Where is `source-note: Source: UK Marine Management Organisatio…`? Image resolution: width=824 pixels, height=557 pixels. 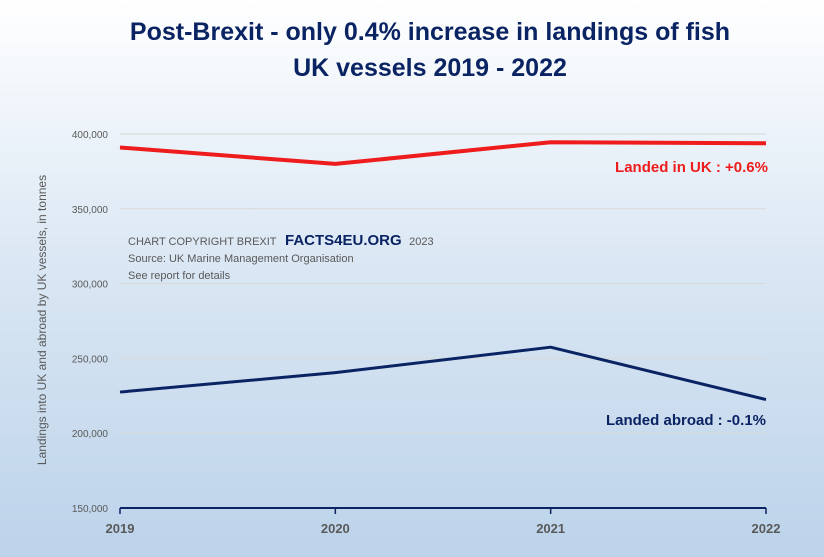
source-note: Source: UK Marine Management Organisatio… is located at coordinates (241, 259).